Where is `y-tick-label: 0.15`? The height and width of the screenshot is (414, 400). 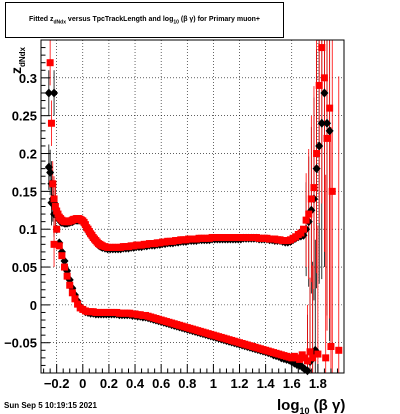
y-tick-label: 0.15 is located at coordinates (24, 191).